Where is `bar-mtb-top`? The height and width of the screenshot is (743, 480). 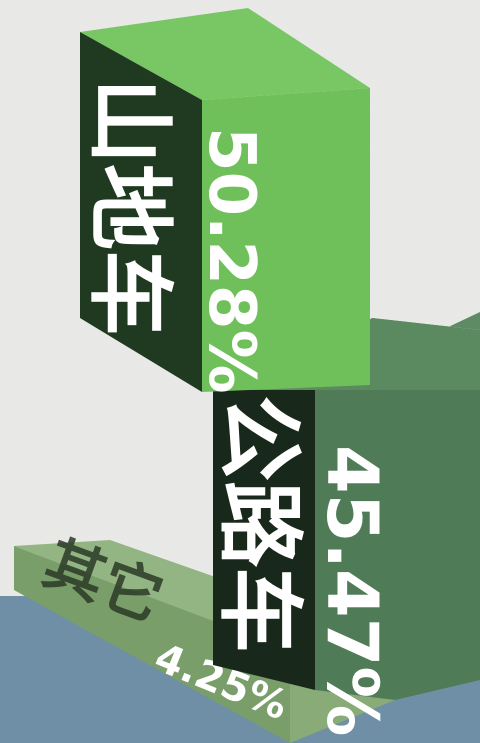
bar-mtb-top is located at coordinates (225, 54).